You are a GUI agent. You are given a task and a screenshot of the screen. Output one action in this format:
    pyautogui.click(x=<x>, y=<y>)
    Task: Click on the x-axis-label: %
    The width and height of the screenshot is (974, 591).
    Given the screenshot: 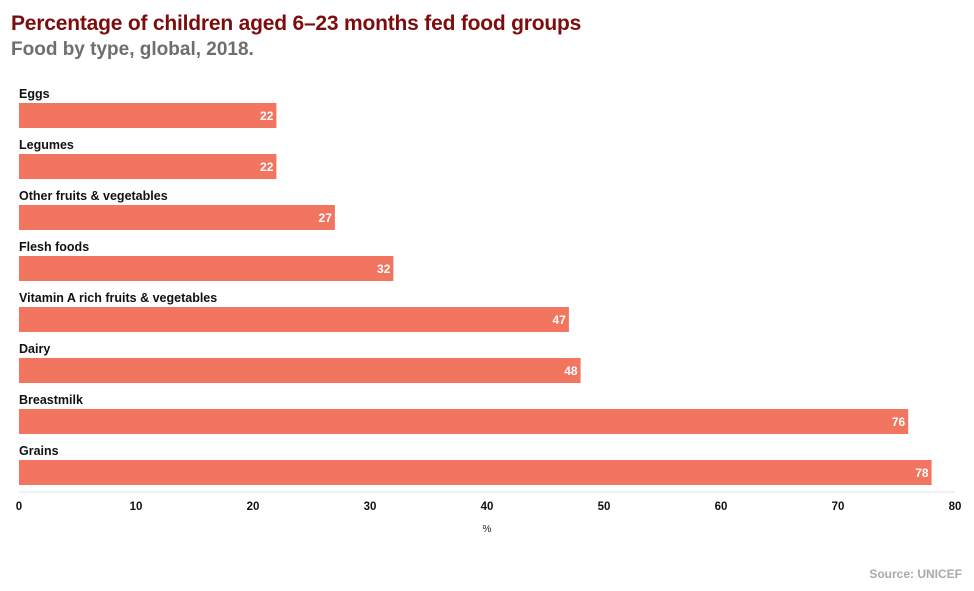 What is the action you would take?
    pyautogui.click(x=487, y=529)
    